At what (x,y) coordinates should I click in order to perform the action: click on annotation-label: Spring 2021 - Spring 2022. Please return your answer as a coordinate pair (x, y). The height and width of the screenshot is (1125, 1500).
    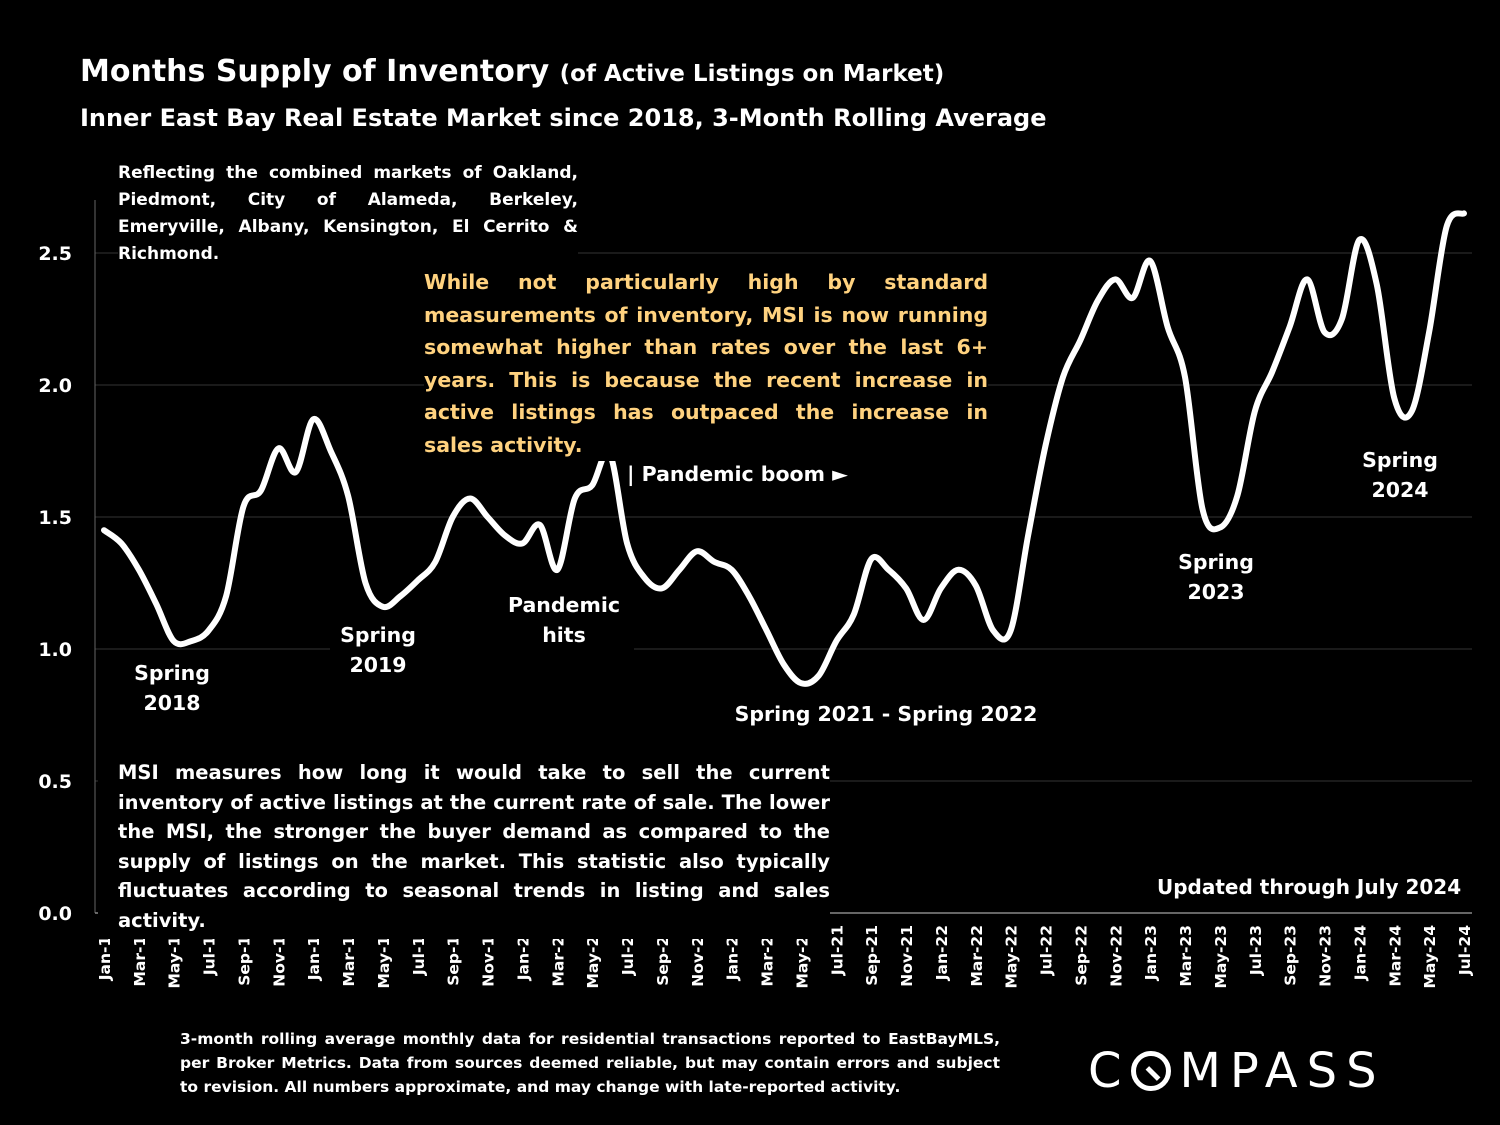
    Looking at the image, I should click on (886, 714).